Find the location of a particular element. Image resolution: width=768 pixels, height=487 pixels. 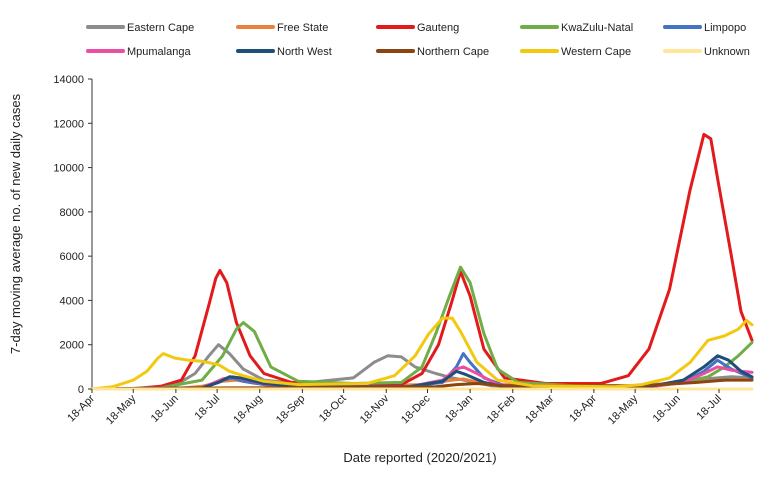

x-tick-label: 18-Aug is located at coordinates (248, 410).